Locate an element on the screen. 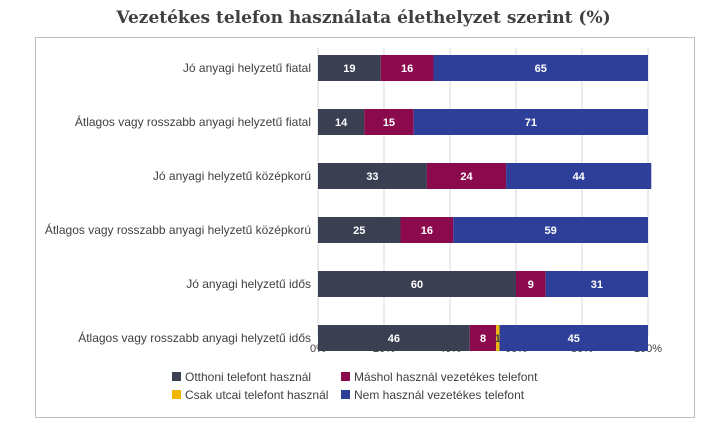 Image resolution: width=727 pixels, height=432 pixels. data-label: 33 is located at coordinates (372, 177).